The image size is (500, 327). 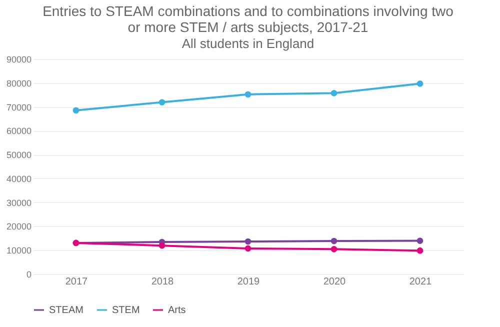 I want to click on y-tick-label: 90000, so click(x=19, y=59).